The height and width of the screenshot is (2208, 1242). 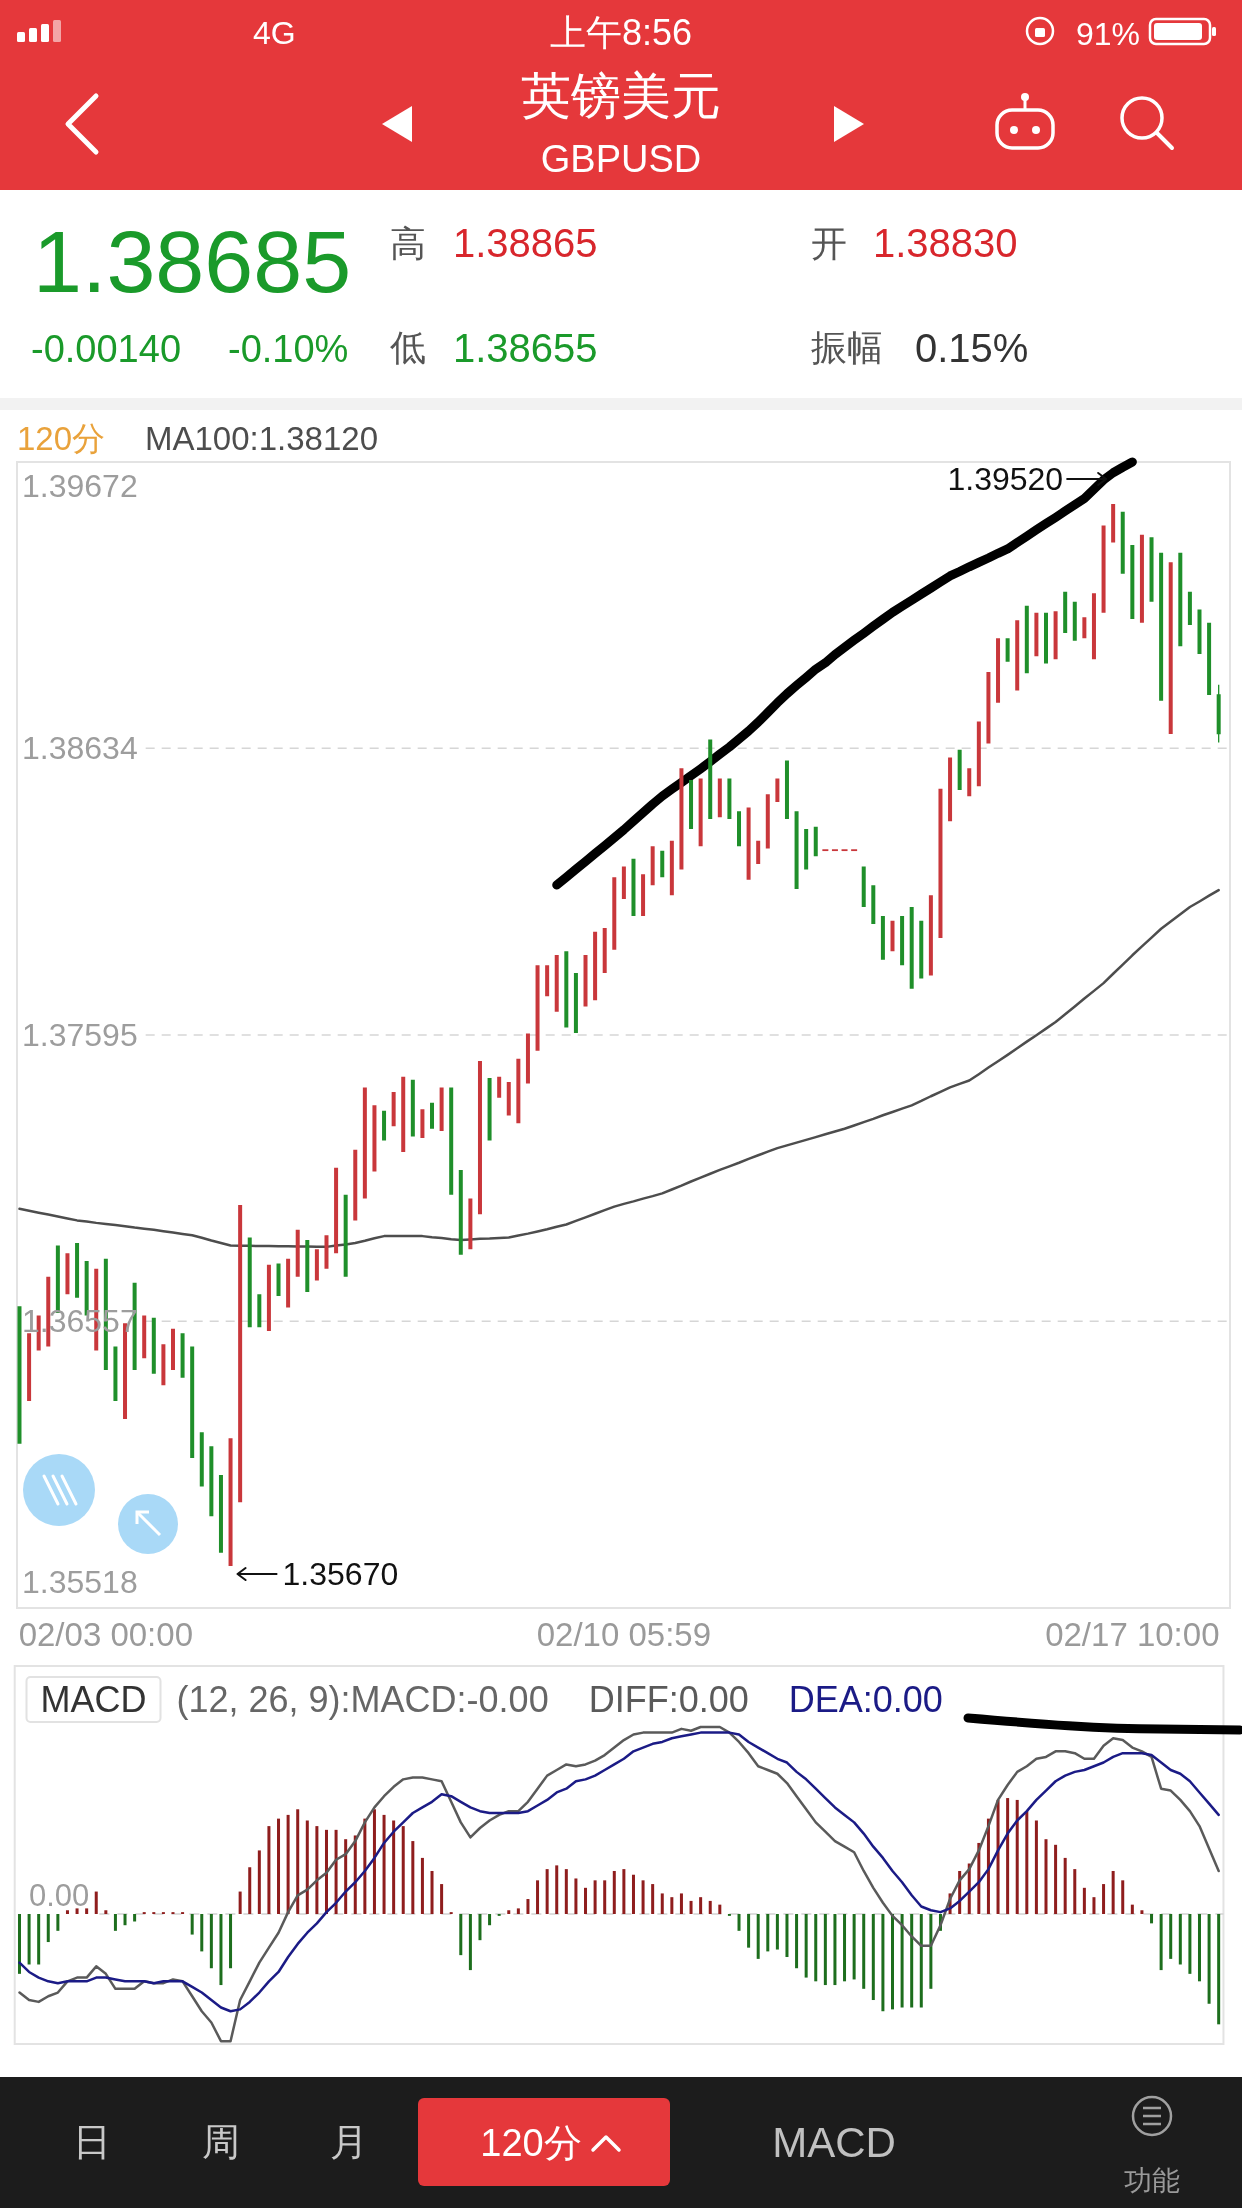 What do you see at coordinates (847, 347) in the screenshot?
I see `text: 振幅` at bounding box center [847, 347].